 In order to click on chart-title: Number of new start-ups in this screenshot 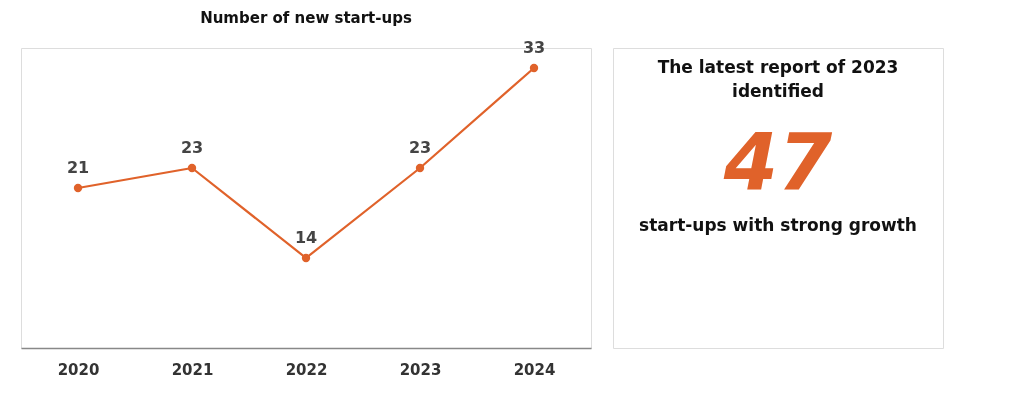, I will do `click(306, 18)`.